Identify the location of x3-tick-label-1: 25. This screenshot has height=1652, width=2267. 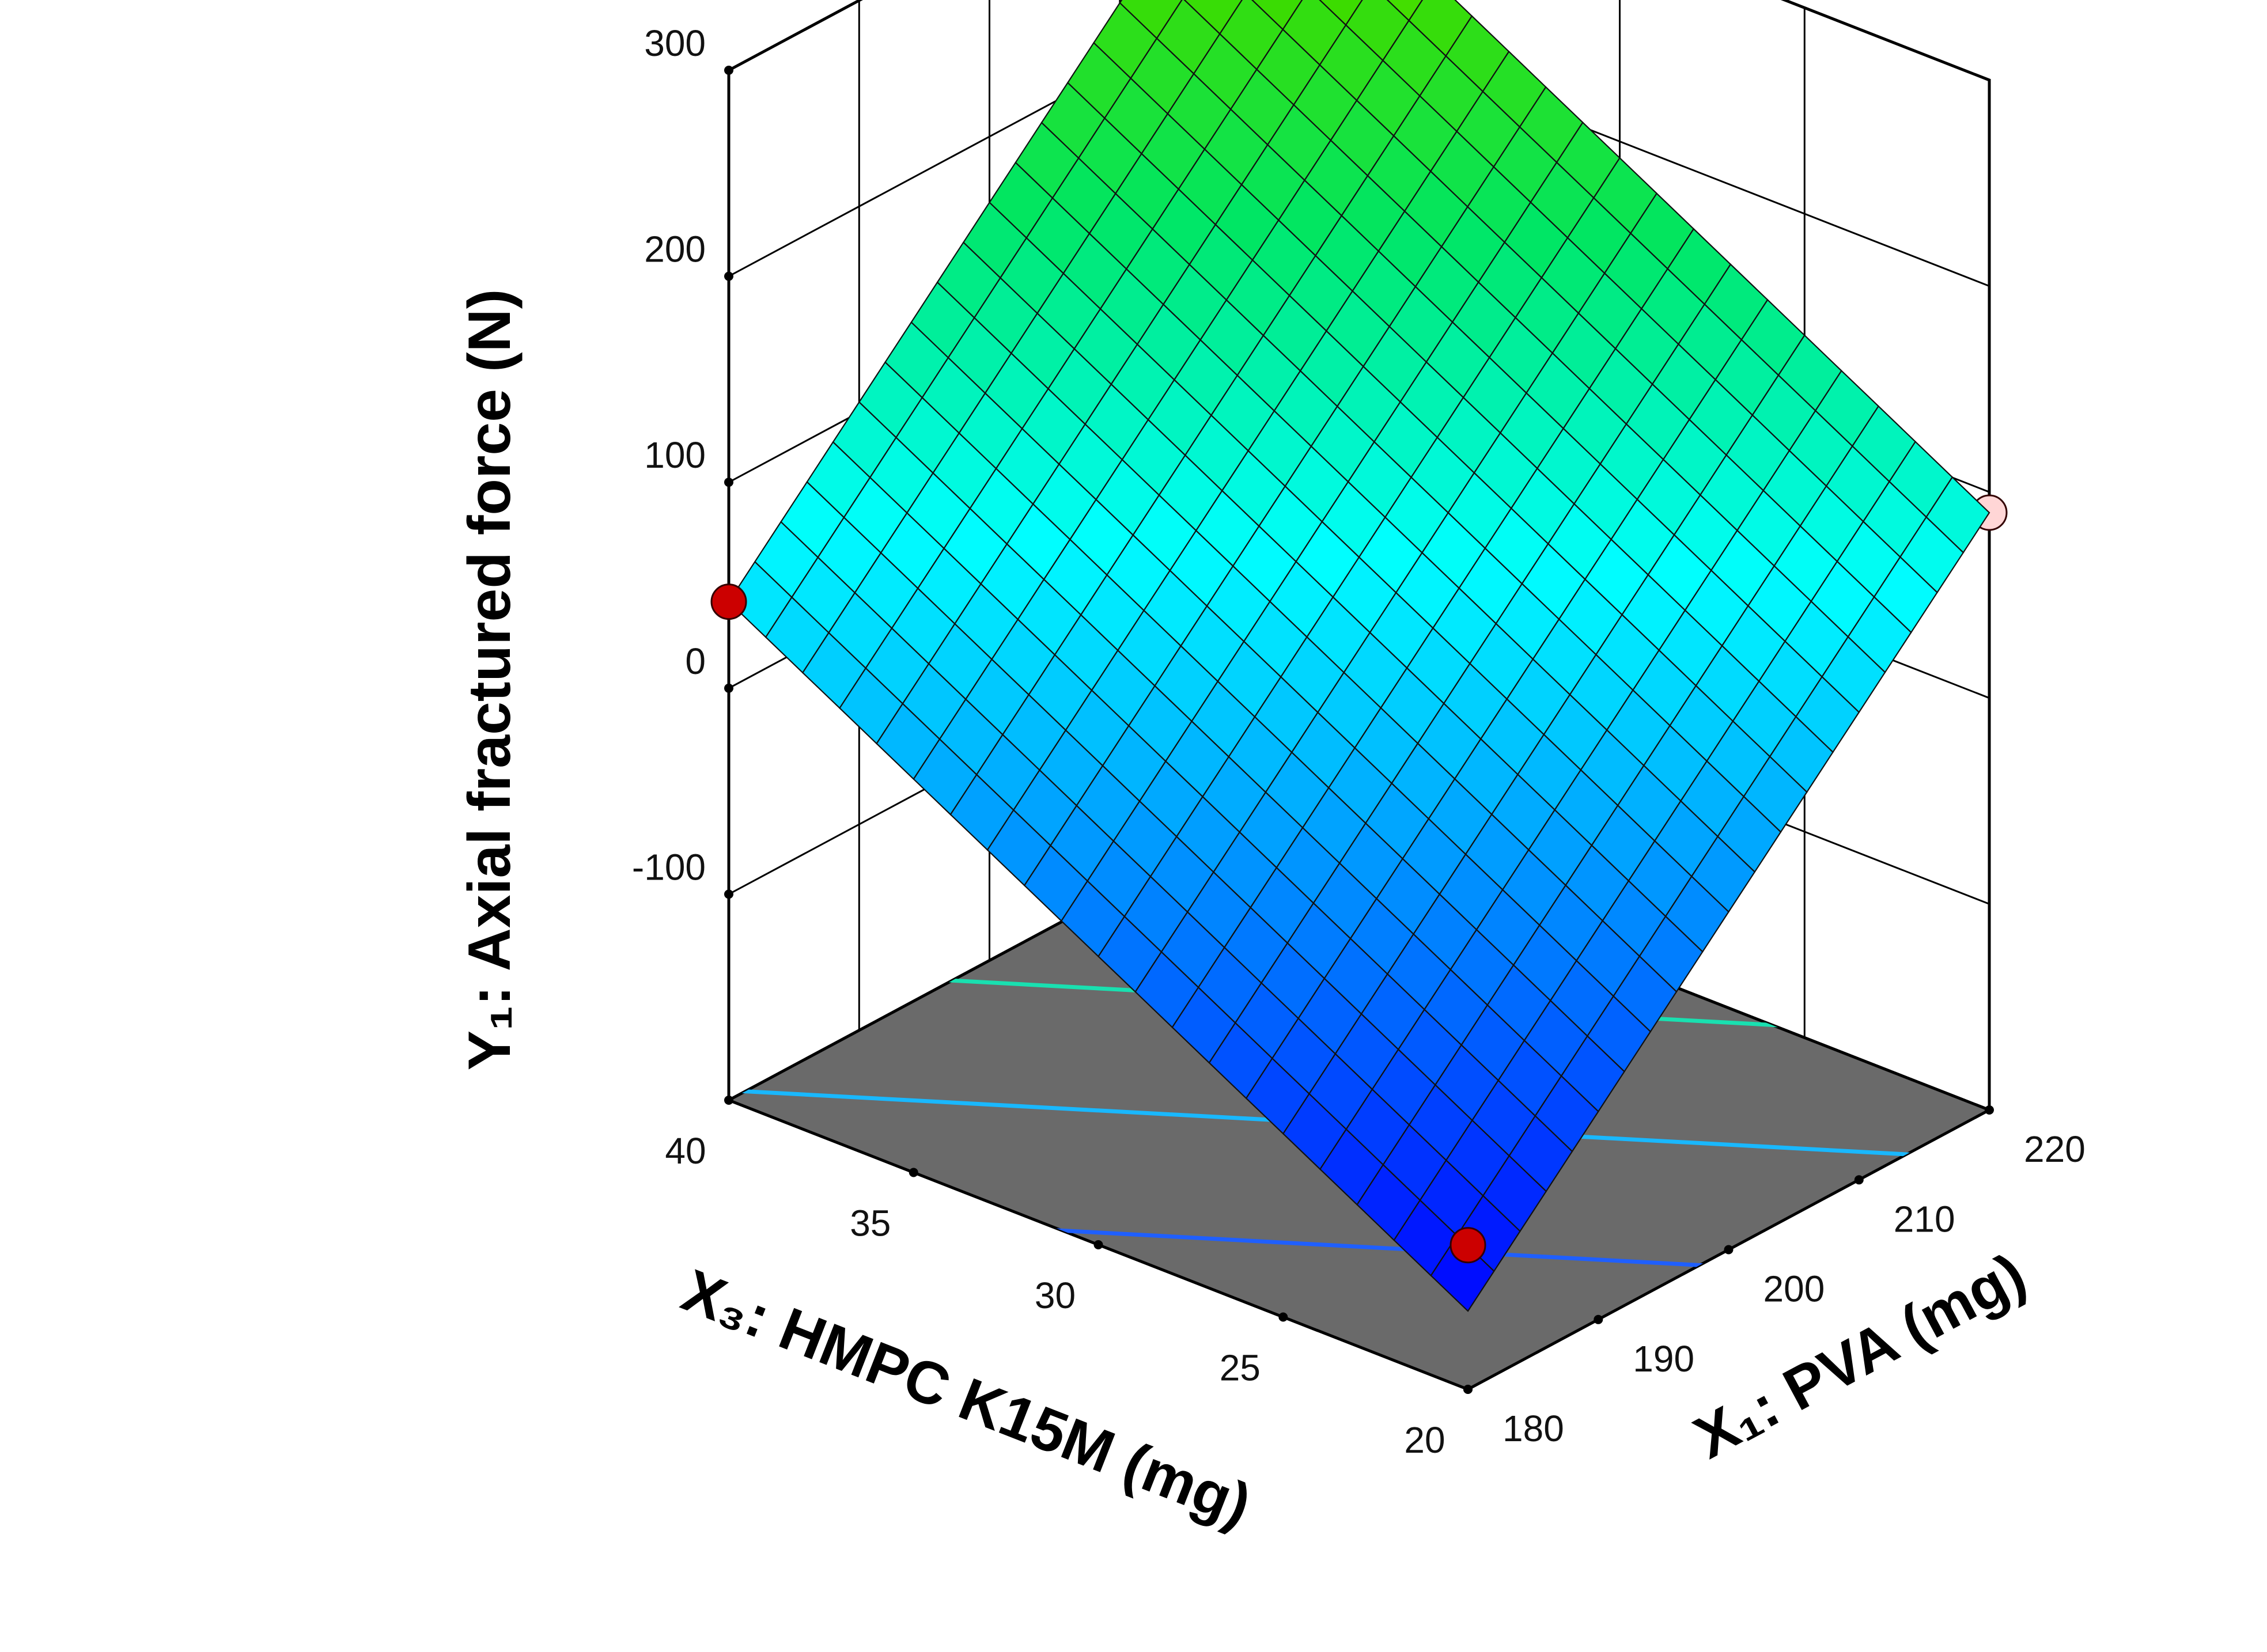
(1240, 1368).